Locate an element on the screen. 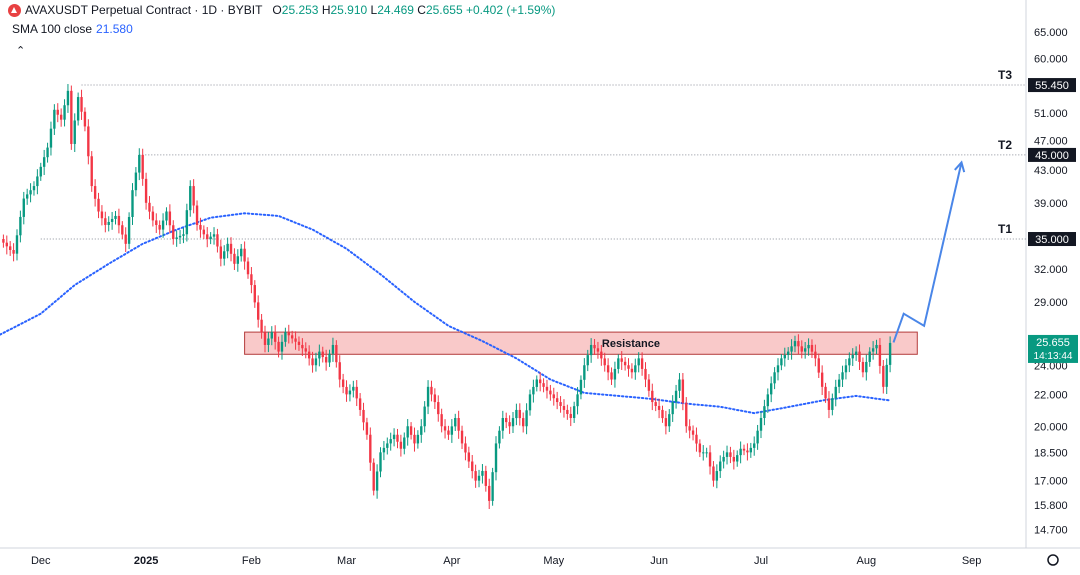  chevron-up-icon: ⌃ is located at coordinates (21, 51).